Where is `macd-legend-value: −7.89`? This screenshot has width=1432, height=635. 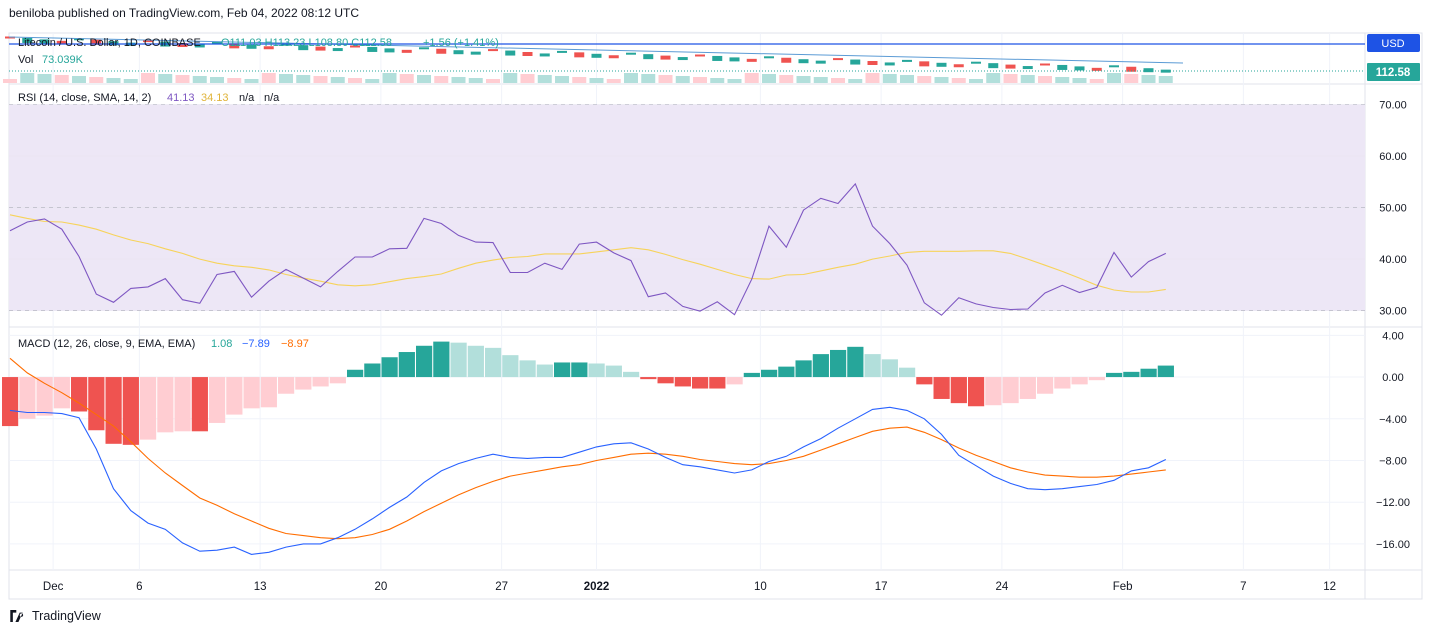
macd-legend-value: −7.89 is located at coordinates (256, 344).